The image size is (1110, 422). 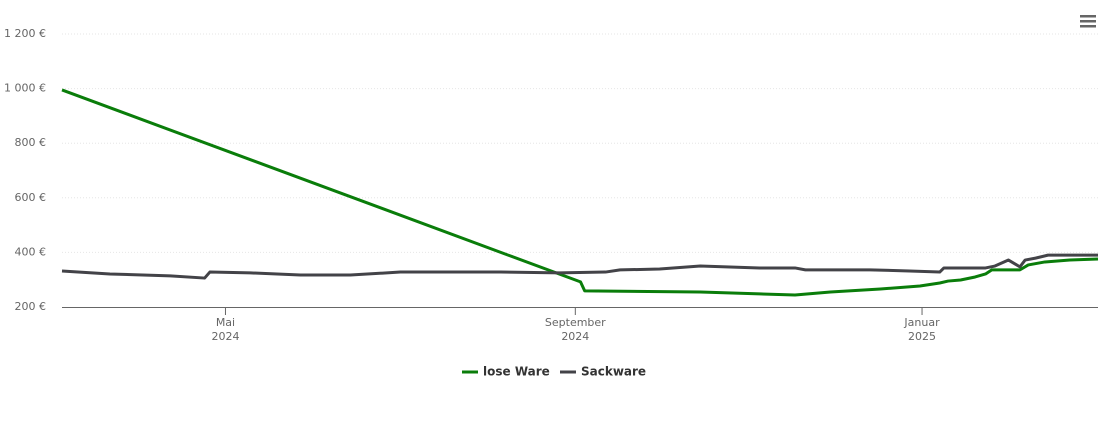 I want to click on x-tick-label: September 2024, so click(x=575, y=329).